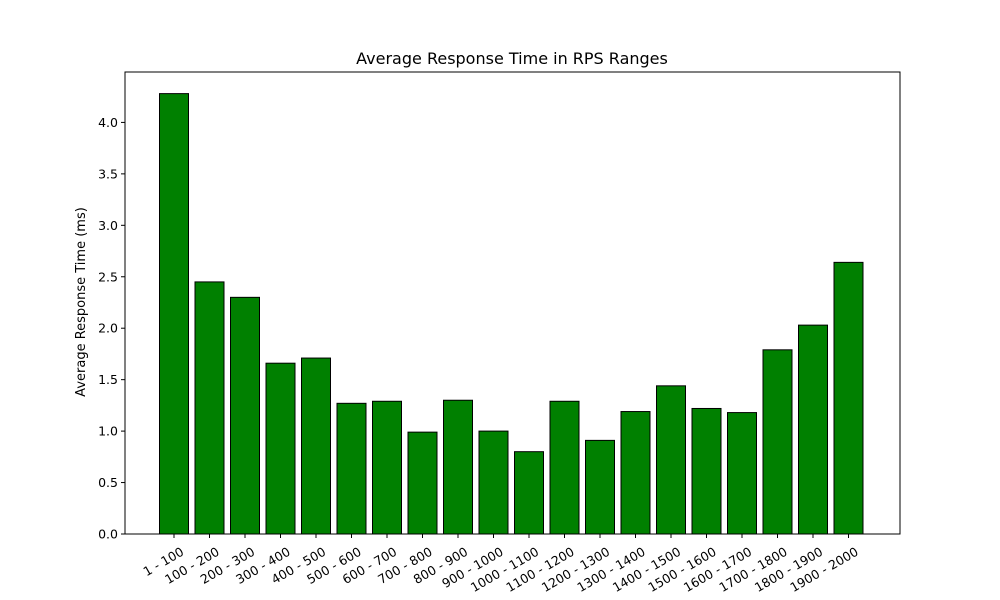  What do you see at coordinates (108, 534) in the screenshot?
I see `y-tick-label: 0.0` at bounding box center [108, 534].